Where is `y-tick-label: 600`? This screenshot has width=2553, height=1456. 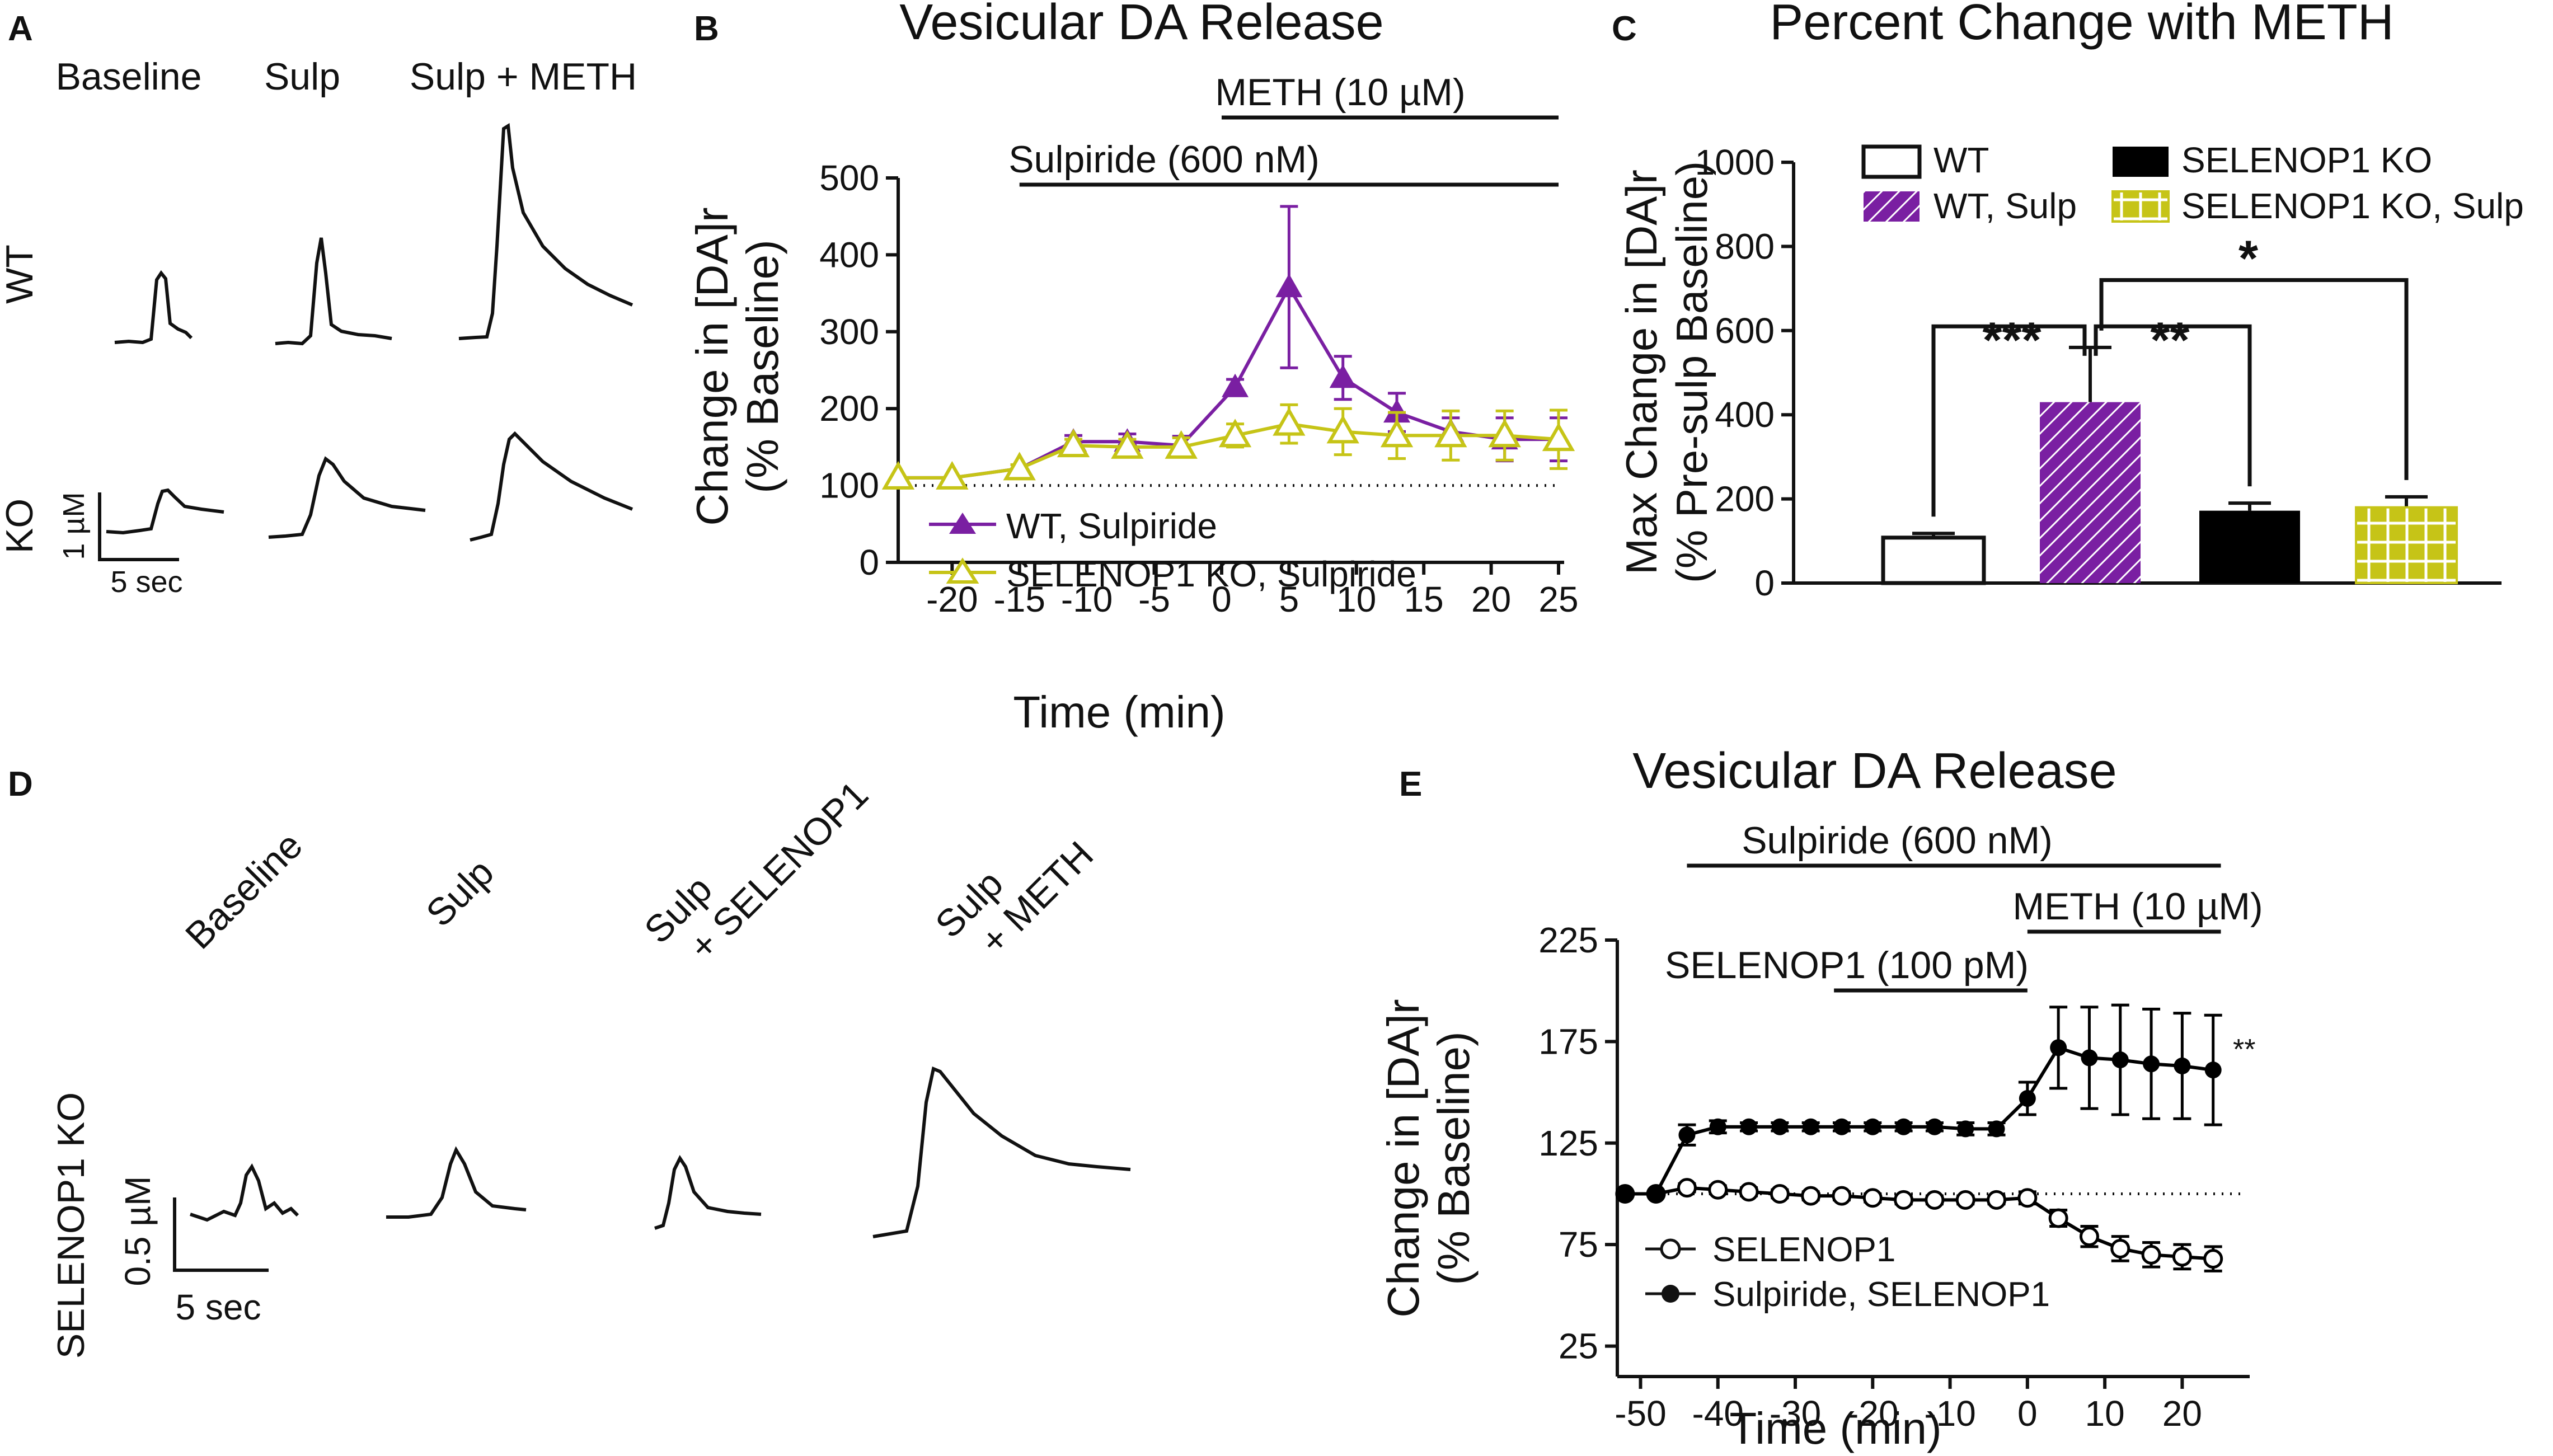
y-tick-label: 600 is located at coordinates (1745, 331).